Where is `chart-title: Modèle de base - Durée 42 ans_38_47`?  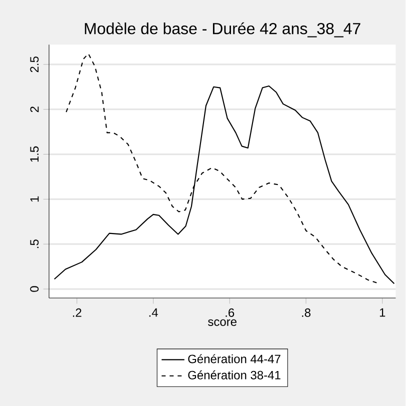
chart-title: Modèle de base - Durée 42 ans_38_47 is located at coordinates (222, 30).